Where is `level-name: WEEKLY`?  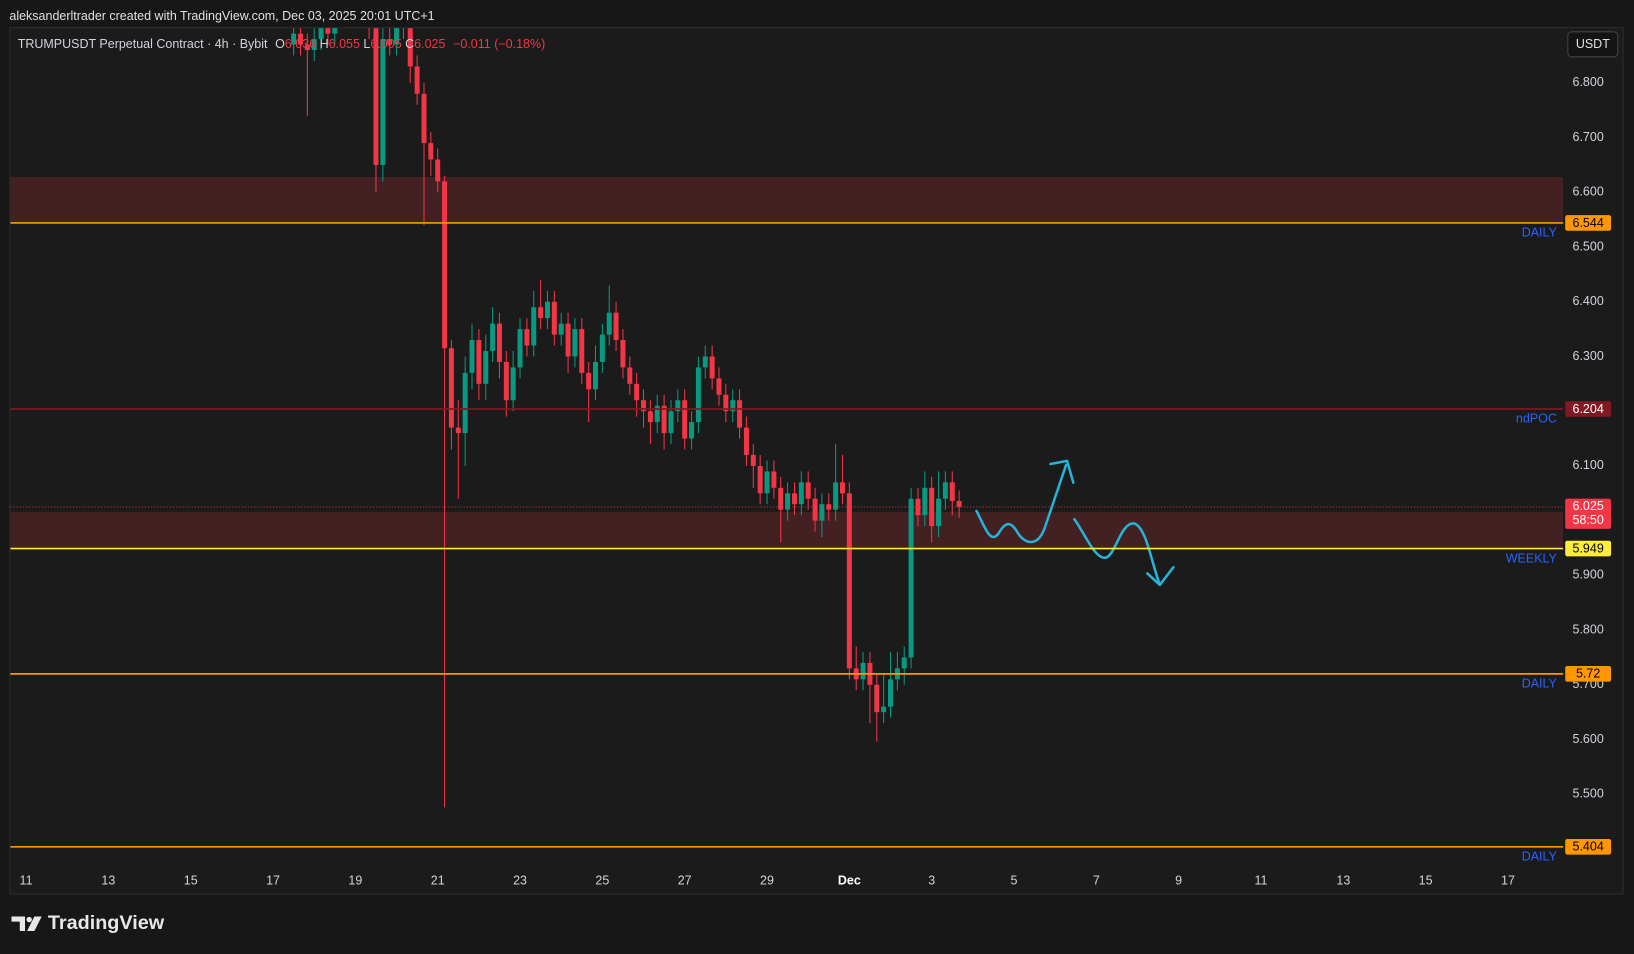
level-name: WEEKLY is located at coordinates (1532, 558).